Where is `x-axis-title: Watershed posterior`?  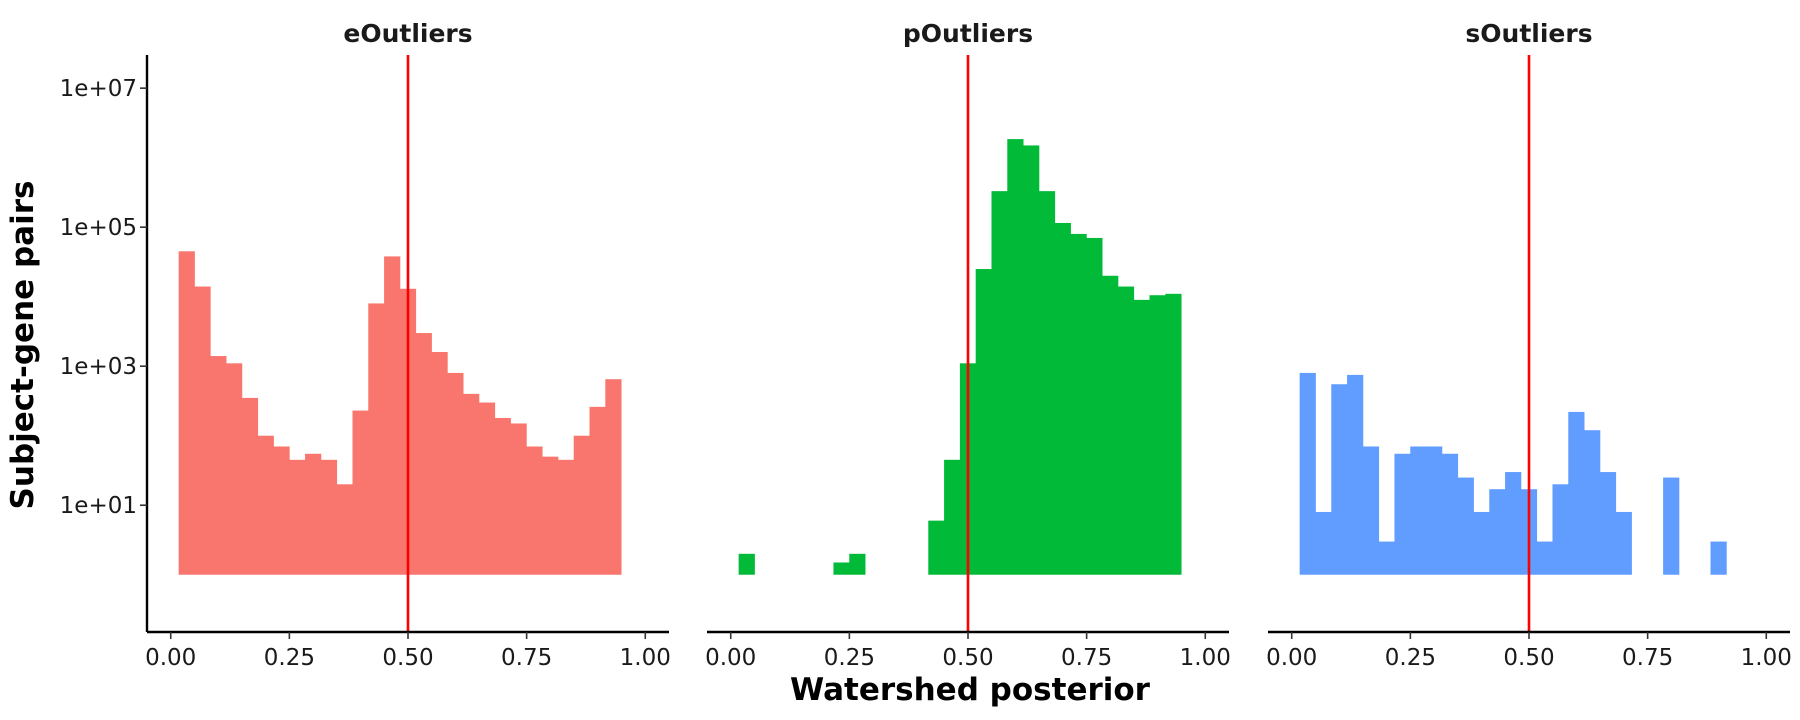 x-axis-title: Watershed posterior is located at coordinates (970, 690).